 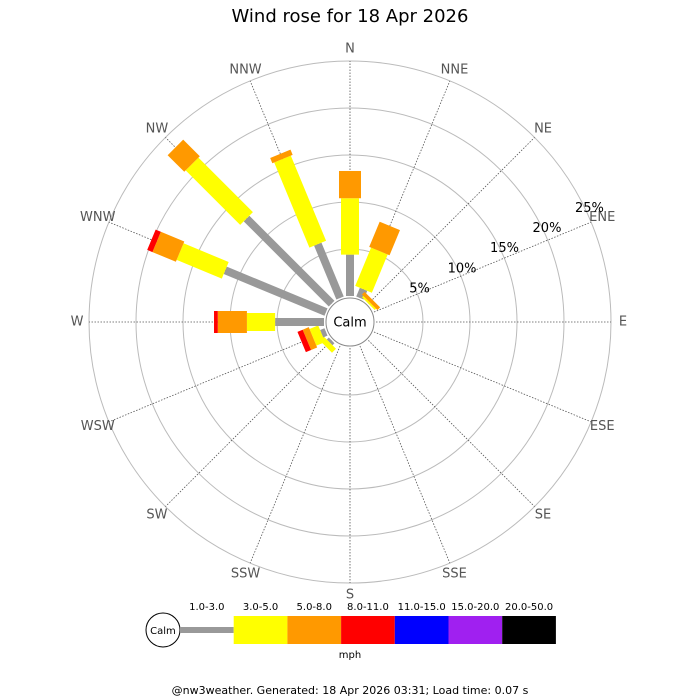 What do you see at coordinates (543, 515) in the screenshot?
I see `direction-label: SE` at bounding box center [543, 515].